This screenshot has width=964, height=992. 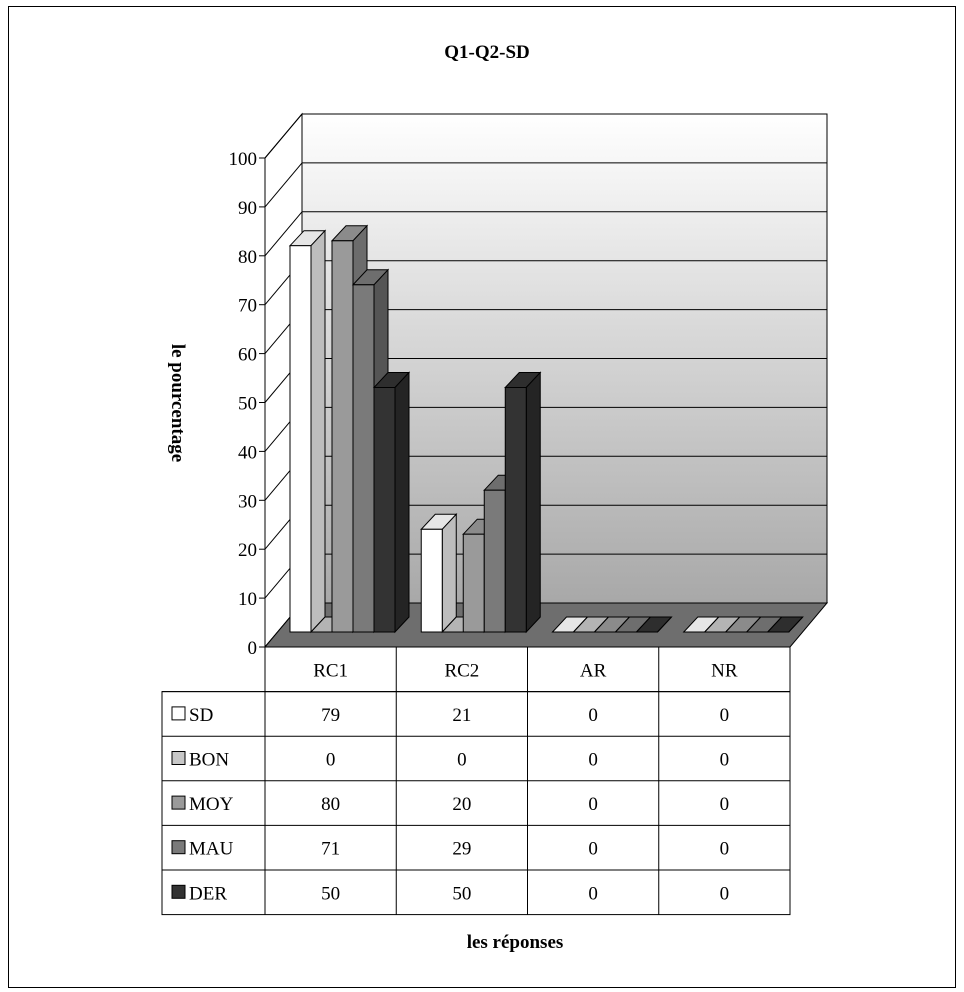 What do you see at coordinates (211, 804) in the screenshot?
I see `legend-label: MOY` at bounding box center [211, 804].